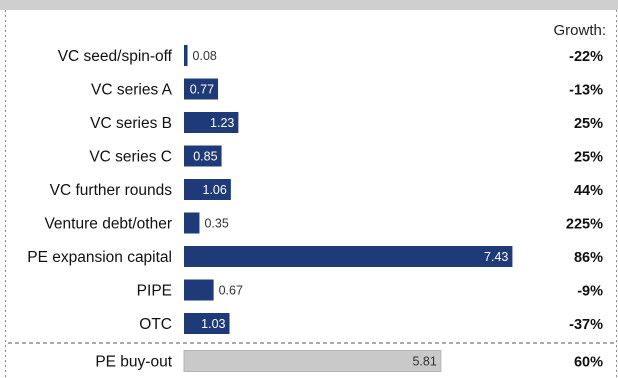 Image resolution: width=618 pixels, height=378 pixels. Describe the element at coordinates (205, 56) in the screenshot. I see `value-label: 0.08` at that location.